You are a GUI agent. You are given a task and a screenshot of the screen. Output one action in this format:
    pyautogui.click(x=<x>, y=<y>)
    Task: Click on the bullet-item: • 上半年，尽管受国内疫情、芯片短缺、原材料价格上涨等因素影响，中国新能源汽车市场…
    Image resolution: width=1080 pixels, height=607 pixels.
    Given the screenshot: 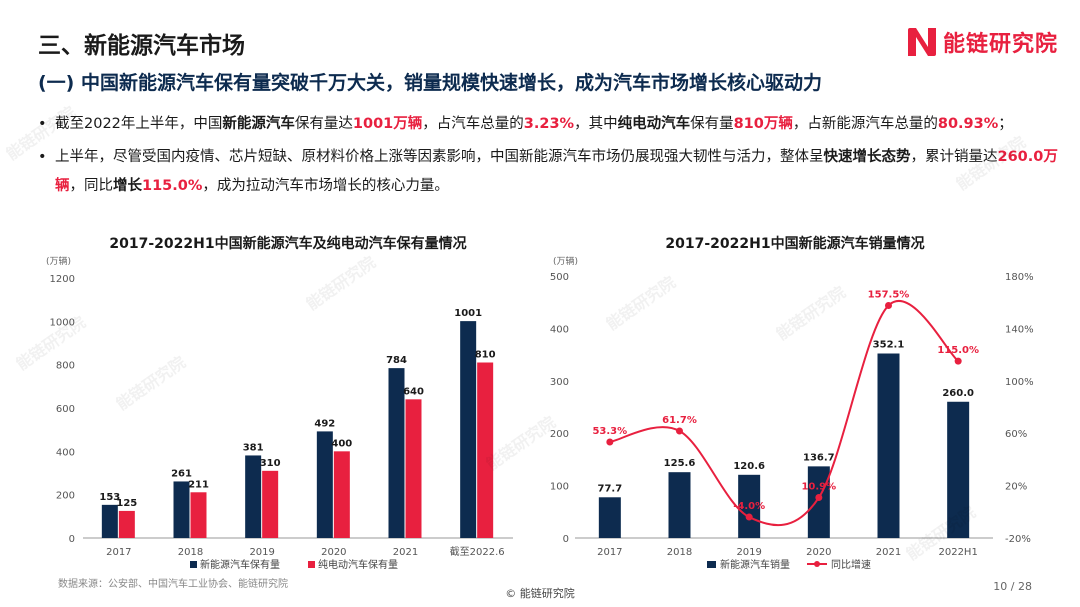 What is the action you would take?
    pyautogui.click(x=548, y=172)
    